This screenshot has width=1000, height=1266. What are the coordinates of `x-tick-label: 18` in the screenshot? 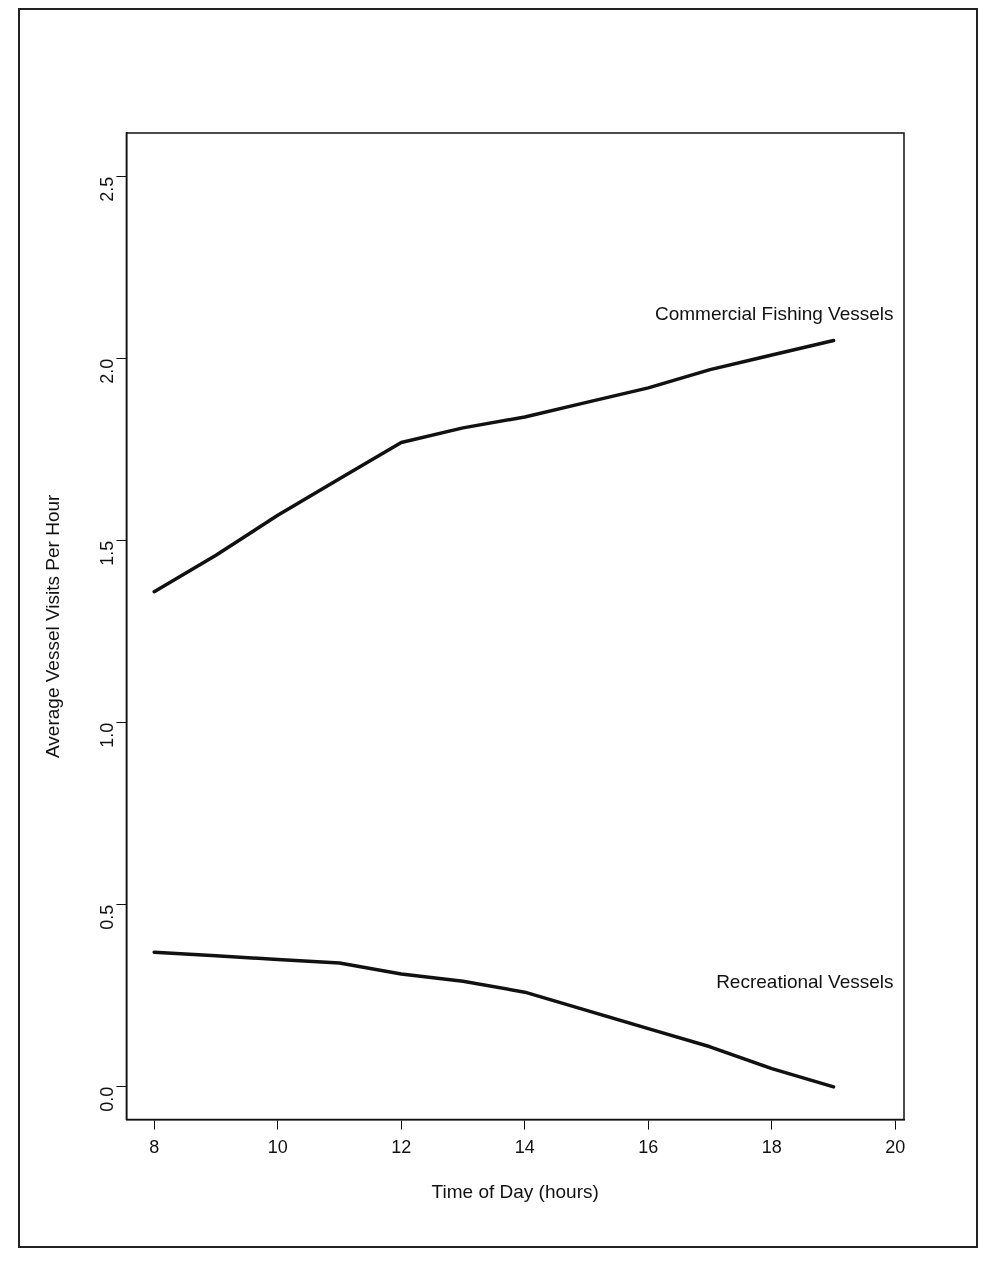 It's located at (771, 1147).